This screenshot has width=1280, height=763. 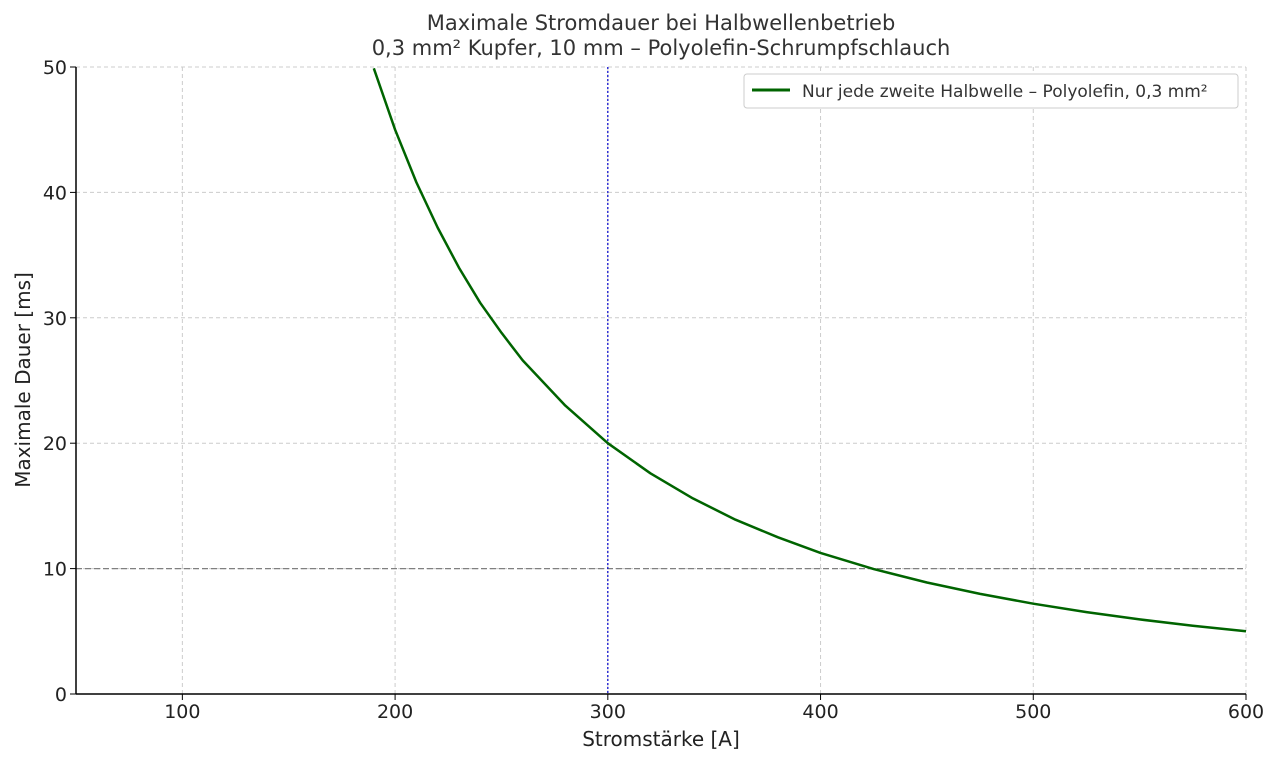 What do you see at coordinates (55, 68) in the screenshot?
I see `y-tick-label: 50` at bounding box center [55, 68].